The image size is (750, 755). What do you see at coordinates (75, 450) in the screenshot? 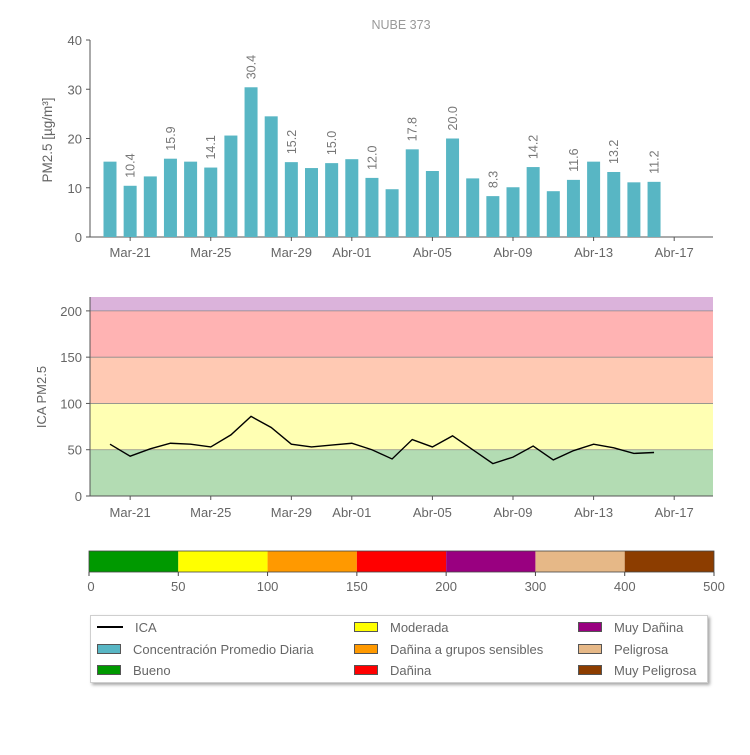
I see `y-tick-label: 50` at bounding box center [75, 450].